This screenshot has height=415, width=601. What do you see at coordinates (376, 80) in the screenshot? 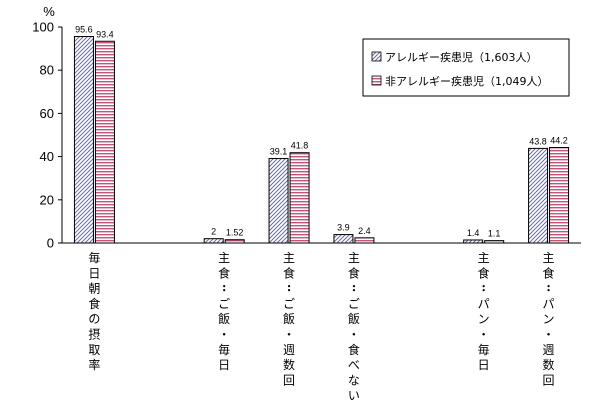
I see `legend-swatch-non-allergy` at bounding box center [376, 80].